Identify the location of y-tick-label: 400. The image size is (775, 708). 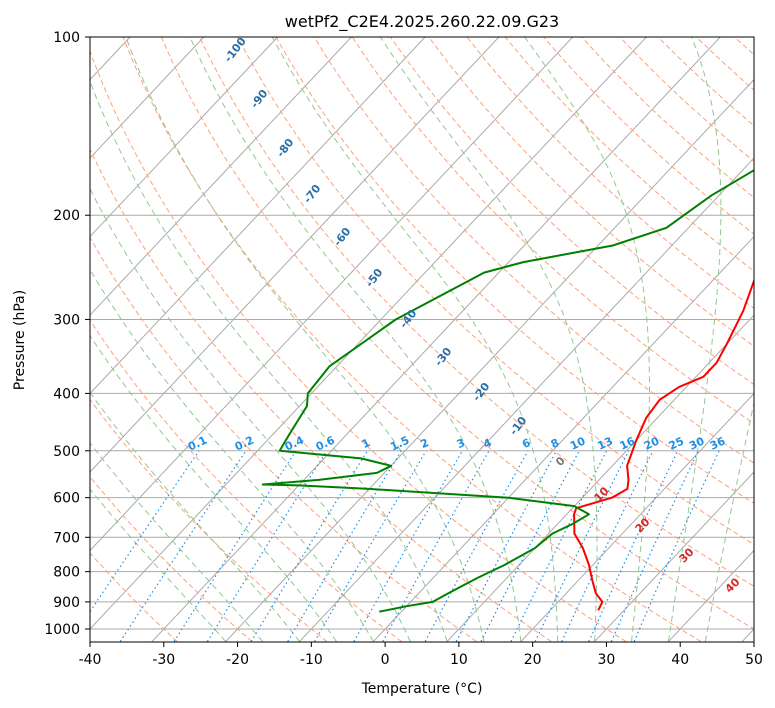
(66, 394).